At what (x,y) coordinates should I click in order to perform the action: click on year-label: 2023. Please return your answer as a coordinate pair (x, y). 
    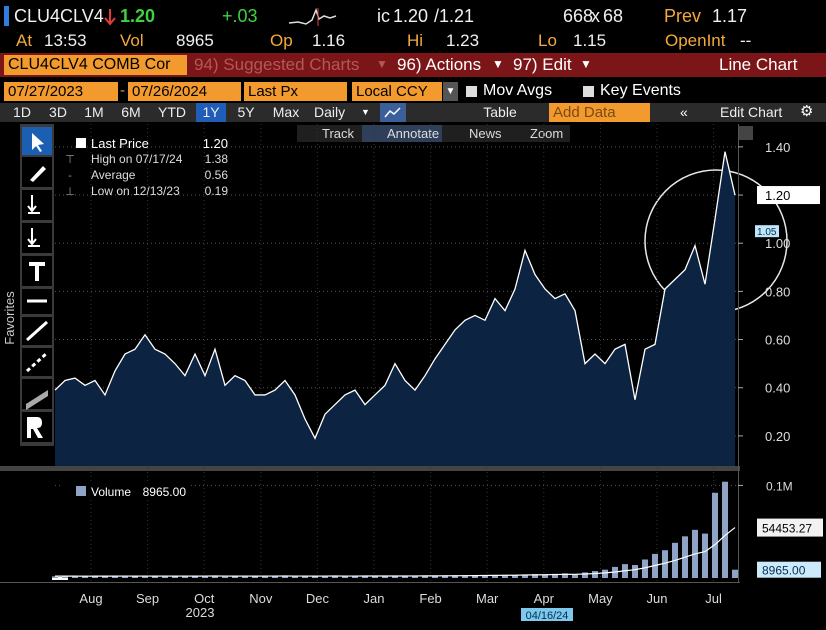
    Looking at the image, I should click on (200, 612).